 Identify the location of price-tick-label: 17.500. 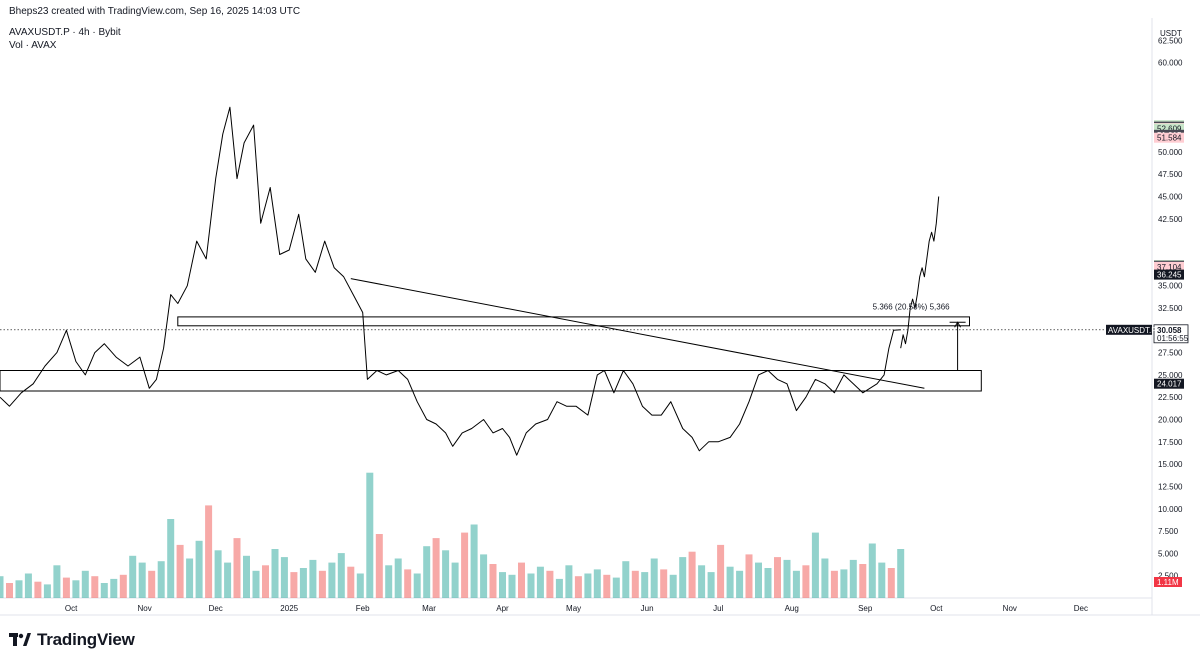
(1170, 442).